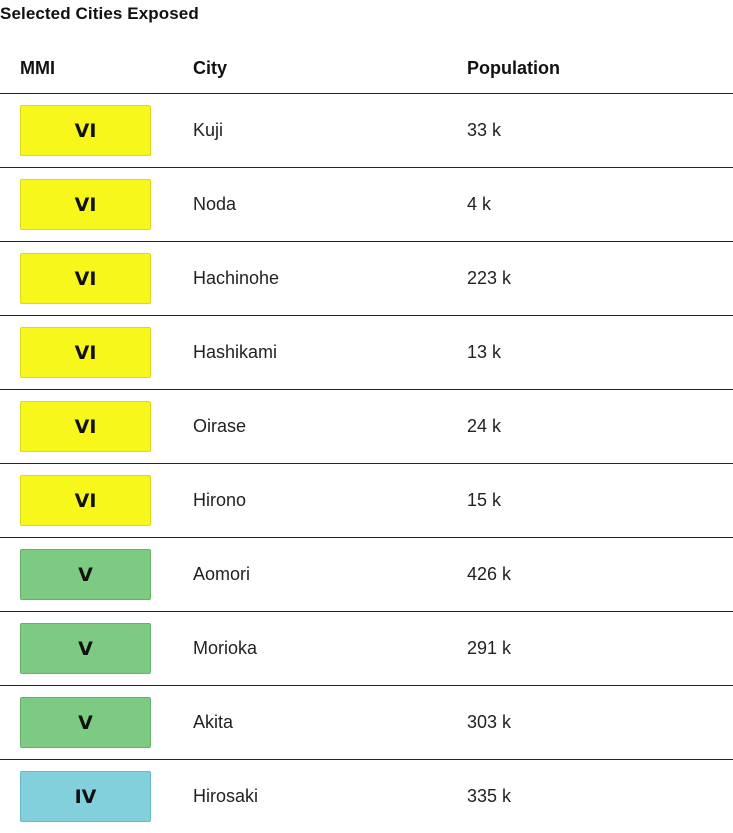  I want to click on city-population: 291 k, so click(600, 648).